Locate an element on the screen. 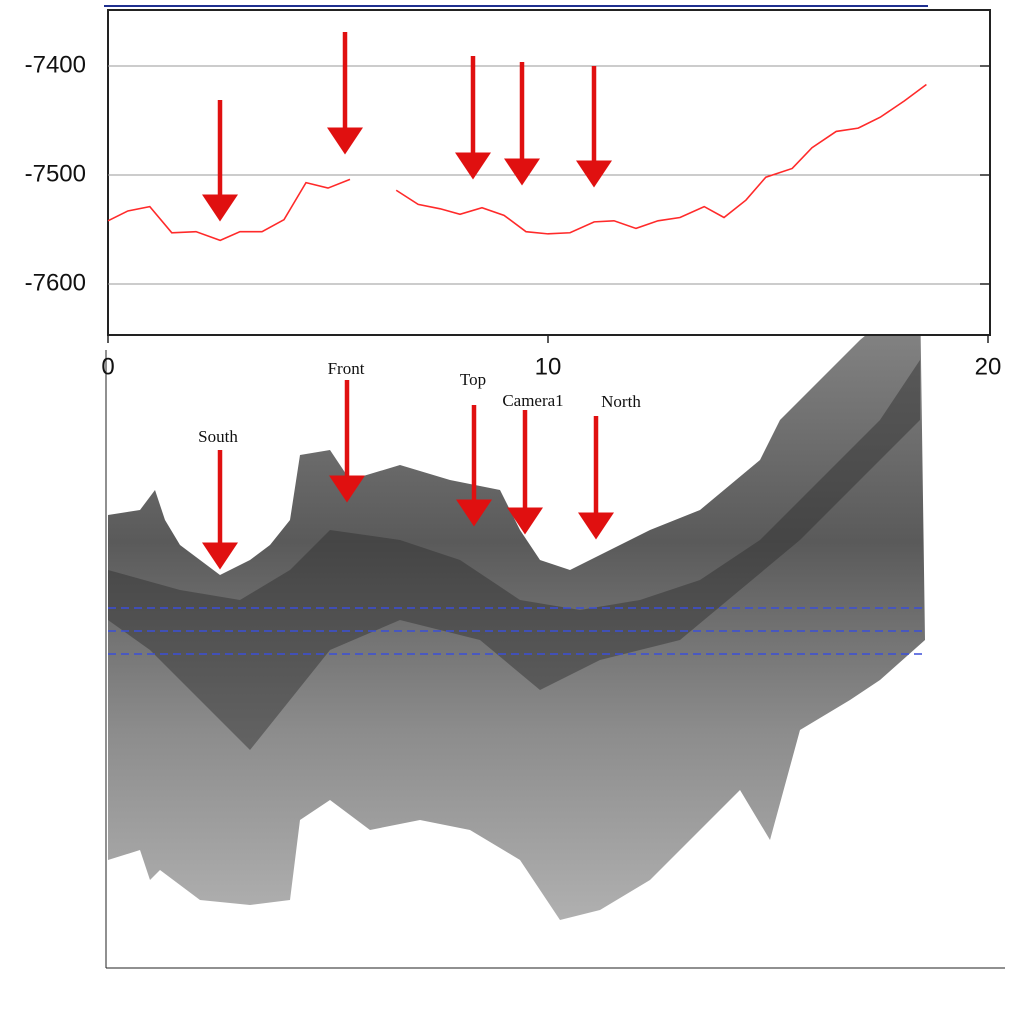 This screenshot has width=1017, height=1017. annotation: Top is located at coordinates (473, 379).